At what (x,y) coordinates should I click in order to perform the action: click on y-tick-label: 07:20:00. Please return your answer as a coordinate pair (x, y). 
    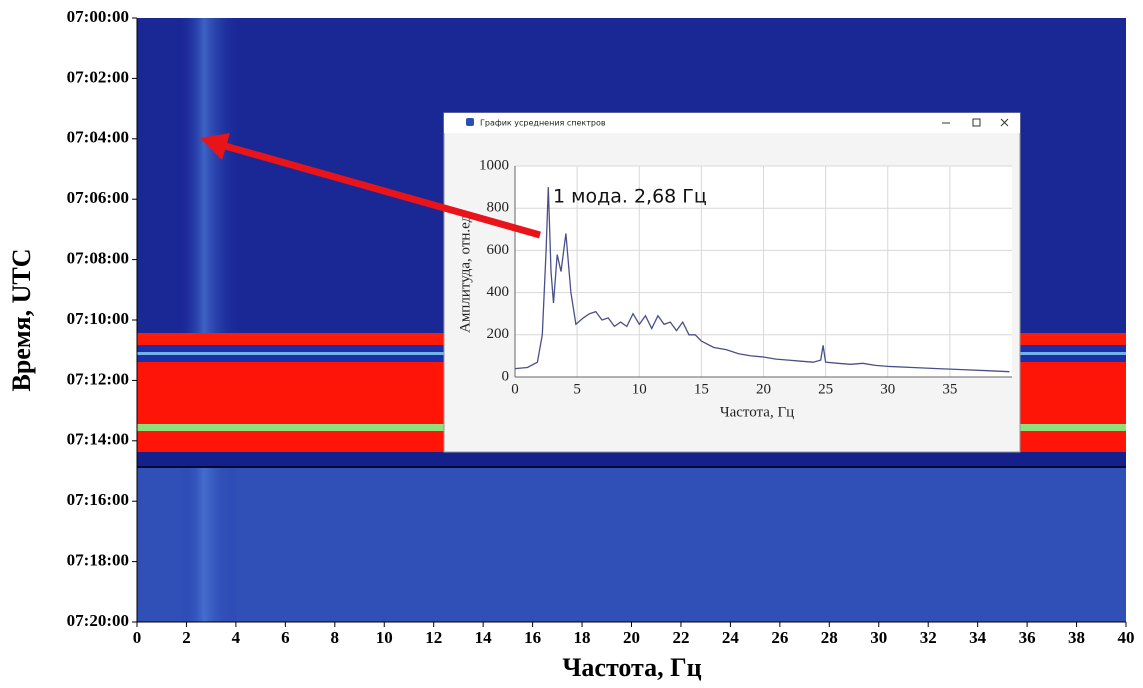
    Looking at the image, I should click on (98, 620).